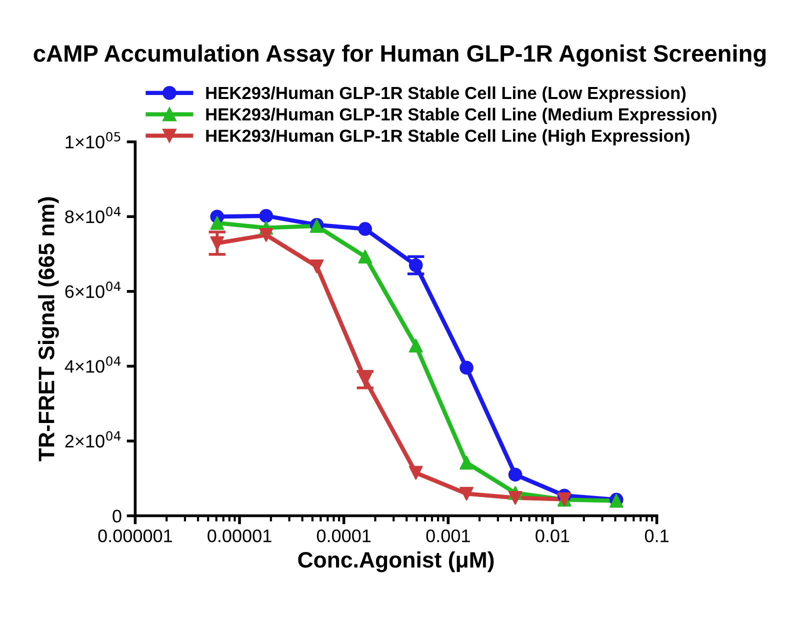 The height and width of the screenshot is (636, 800). Describe the element at coordinates (553, 535) in the screenshot. I see `x-tick-label: 0.01` at that location.